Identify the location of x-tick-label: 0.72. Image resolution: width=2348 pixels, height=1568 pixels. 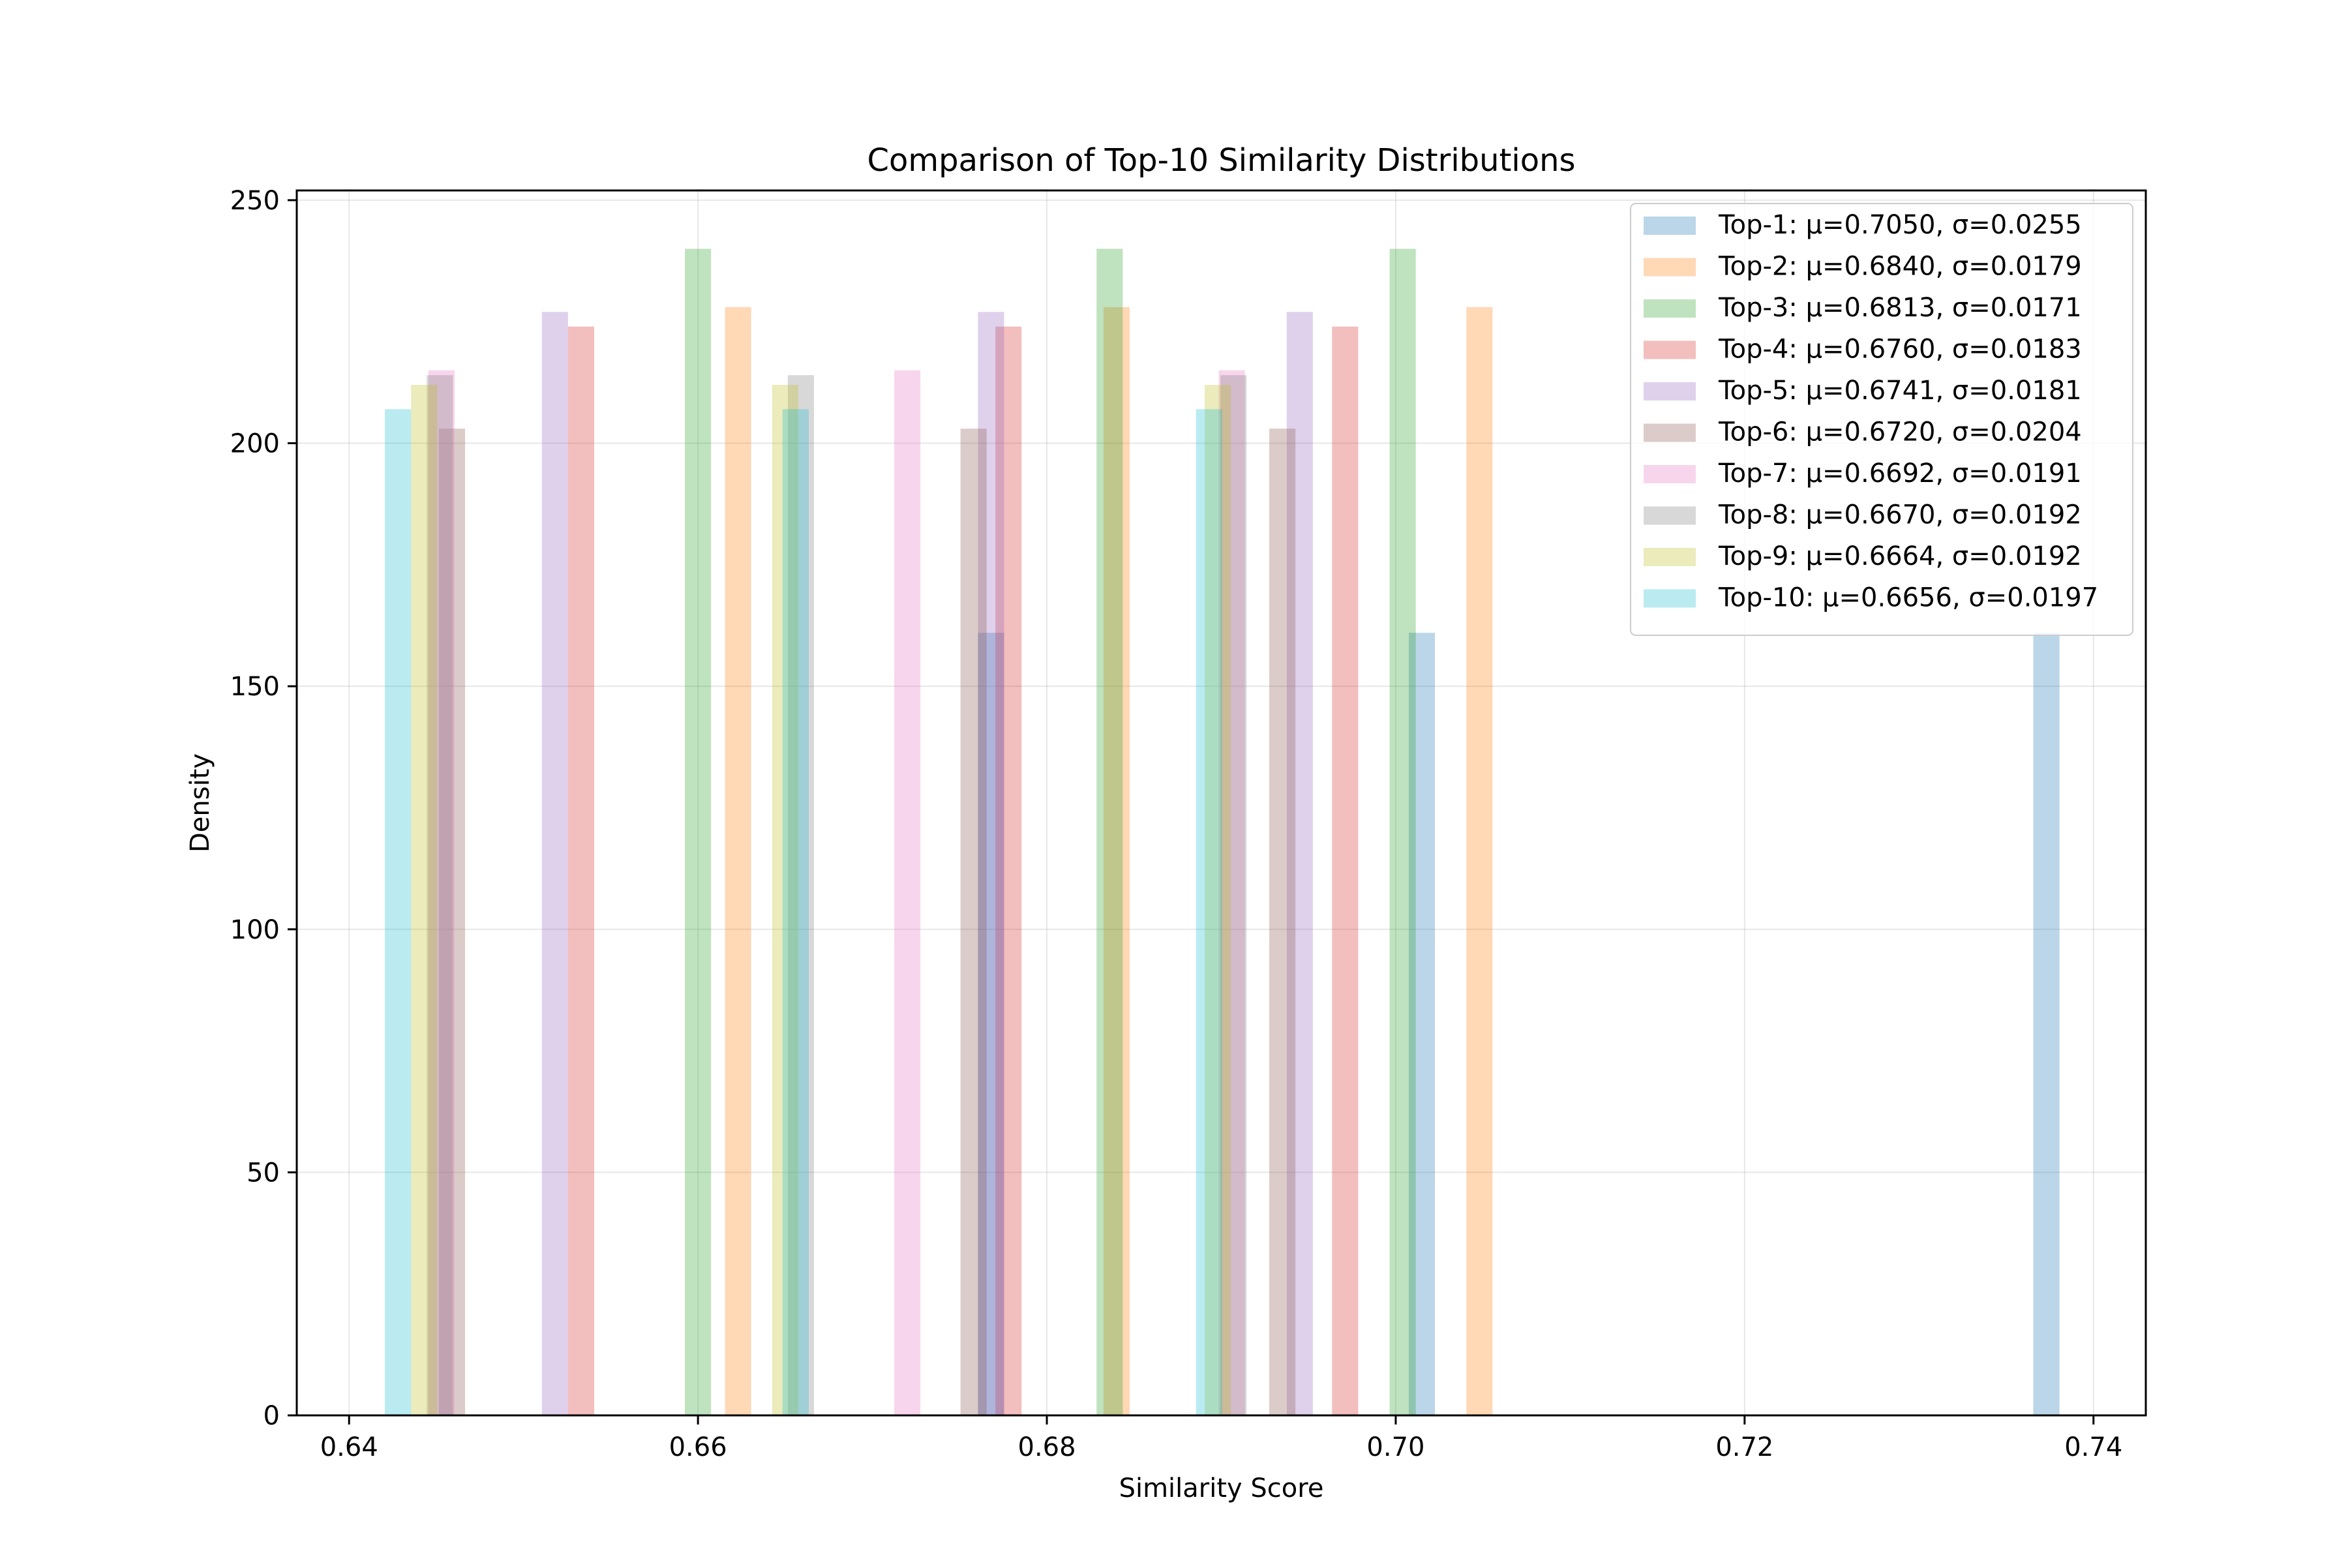
(1744, 1447).